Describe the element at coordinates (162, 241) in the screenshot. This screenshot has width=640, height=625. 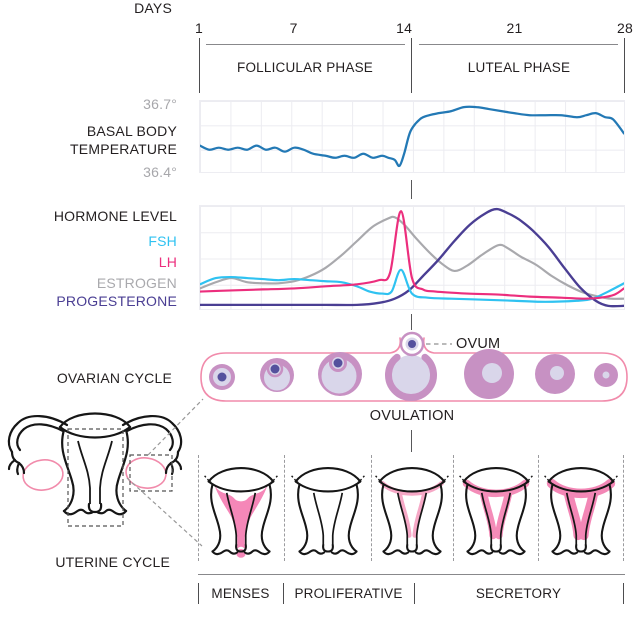
I see `legend-fsh: FSH` at that location.